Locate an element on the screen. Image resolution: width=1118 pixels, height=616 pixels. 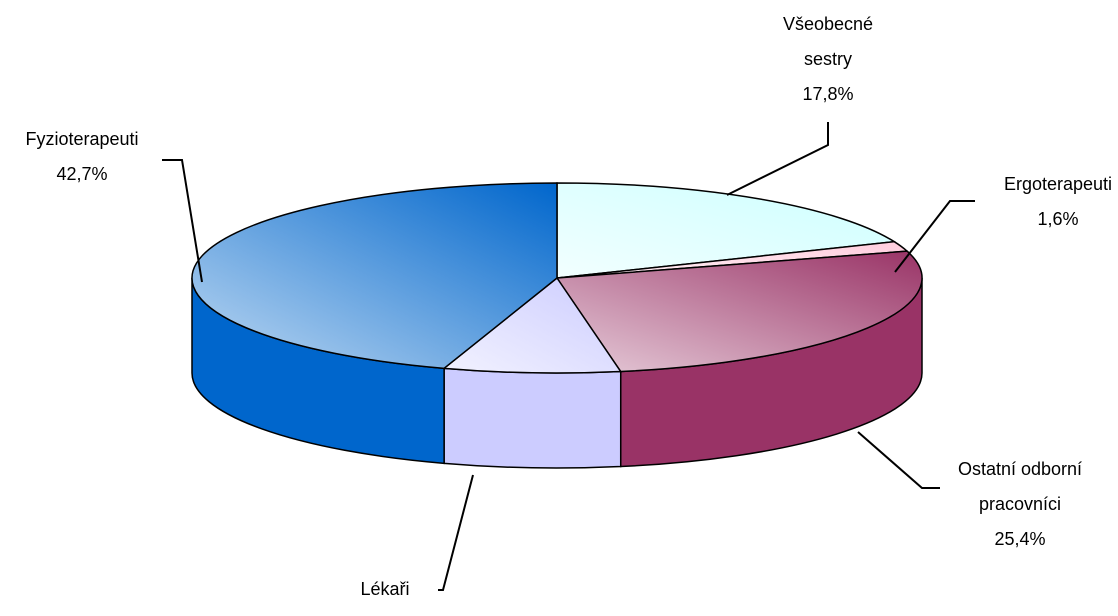
slice-label: Lékaři 7,4% is located at coordinates (385, 594).